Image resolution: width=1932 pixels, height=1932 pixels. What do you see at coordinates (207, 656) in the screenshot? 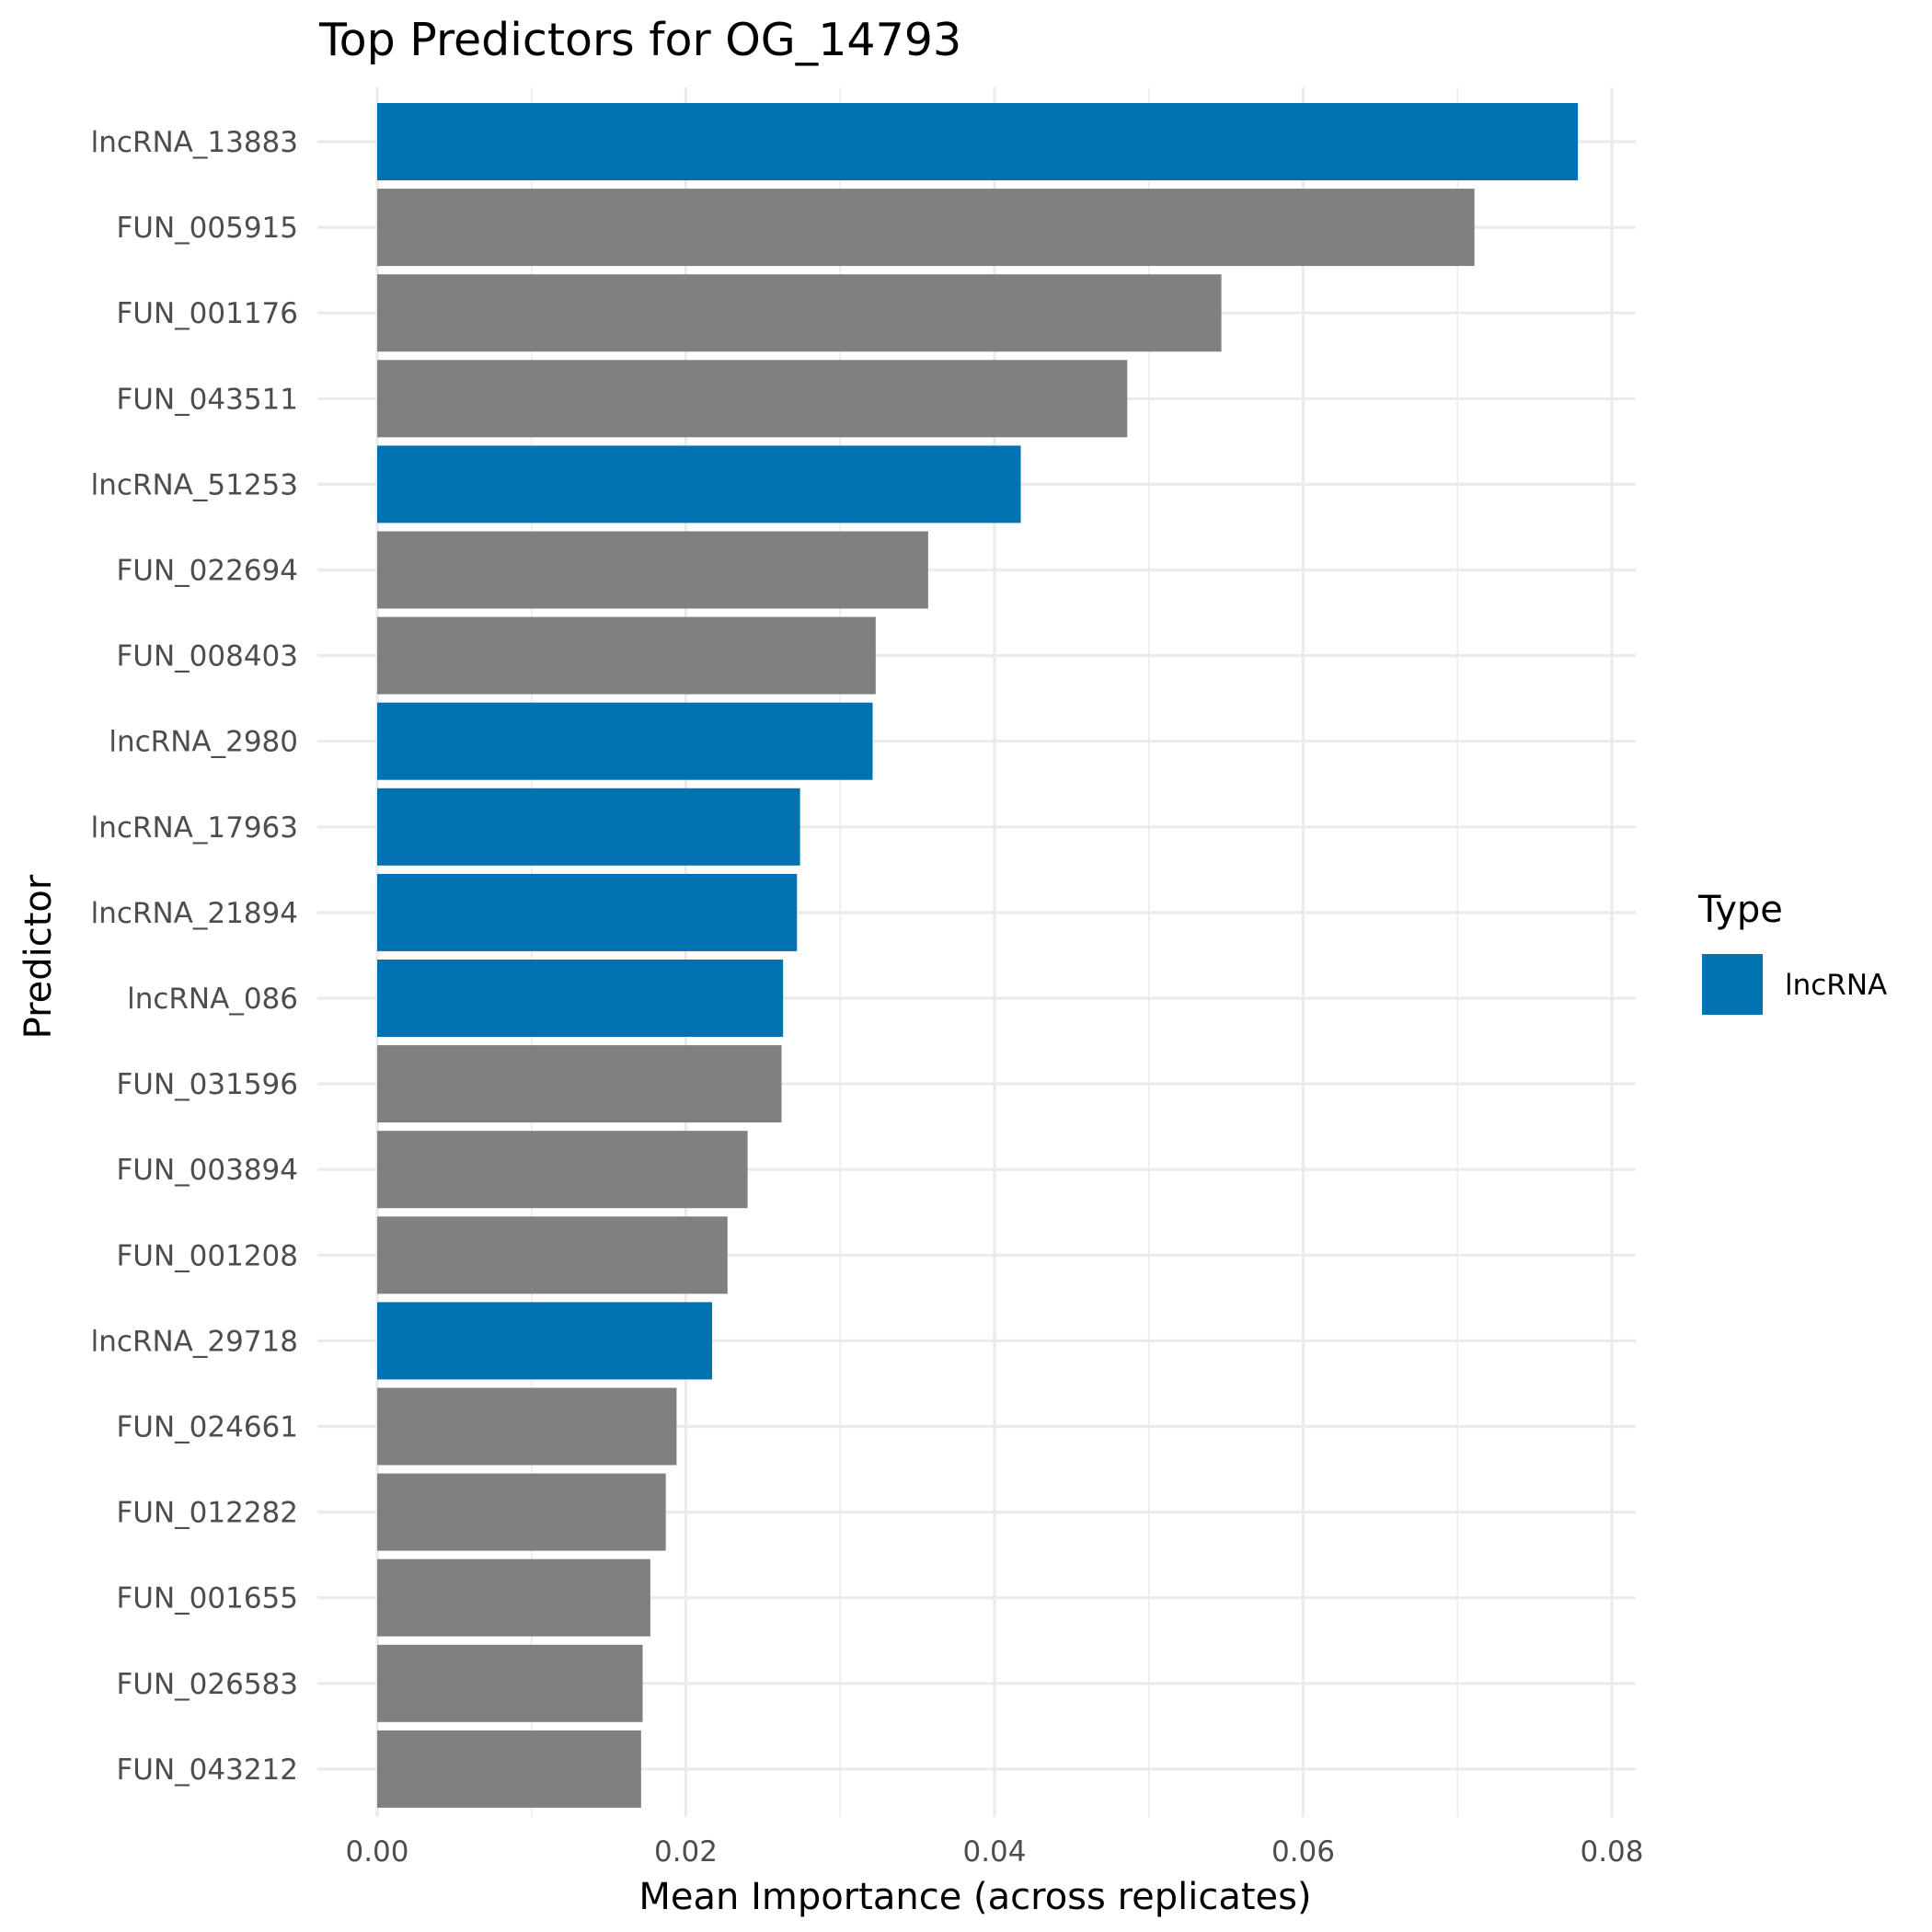
I see `y-tick-label: FUN_008403` at bounding box center [207, 656].